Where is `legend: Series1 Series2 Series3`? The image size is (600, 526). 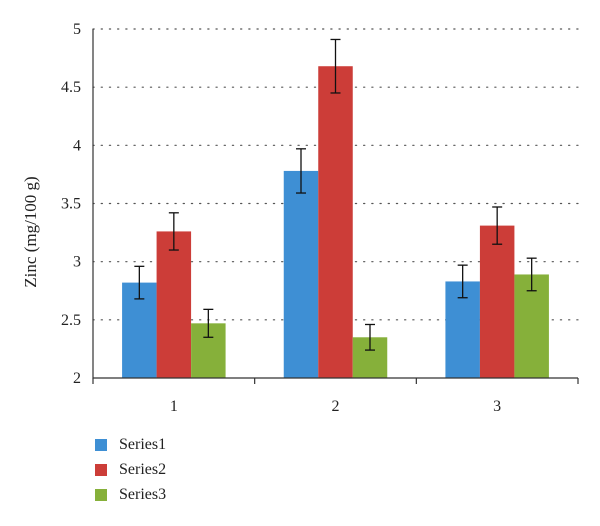 legend: Series1 Series2 Series3 is located at coordinates (130, 469).